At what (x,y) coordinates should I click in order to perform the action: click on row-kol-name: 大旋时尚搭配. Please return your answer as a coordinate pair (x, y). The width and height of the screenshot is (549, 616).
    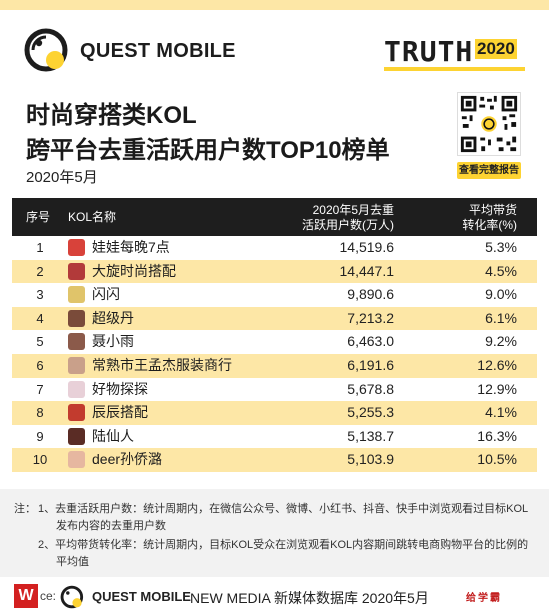
    Looking at the image, I should click on (134, 270).